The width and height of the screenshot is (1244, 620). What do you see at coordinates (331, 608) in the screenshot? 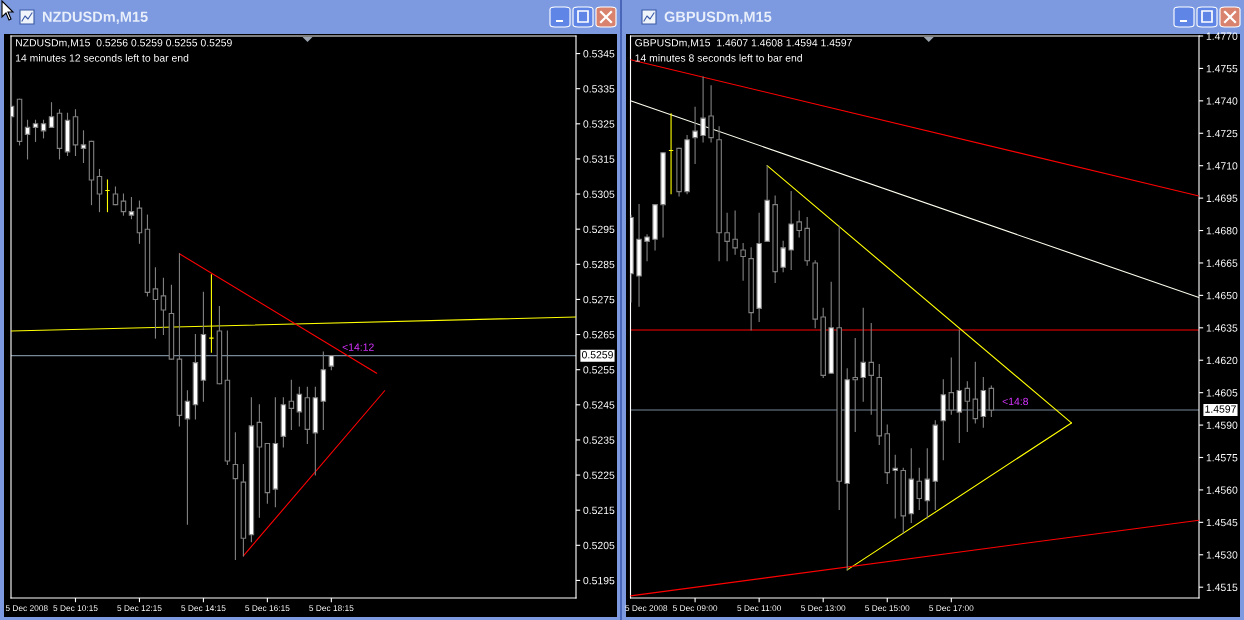
I see `x-tick-label: 5 Dec 18:15` at bounding box center [331, 608].